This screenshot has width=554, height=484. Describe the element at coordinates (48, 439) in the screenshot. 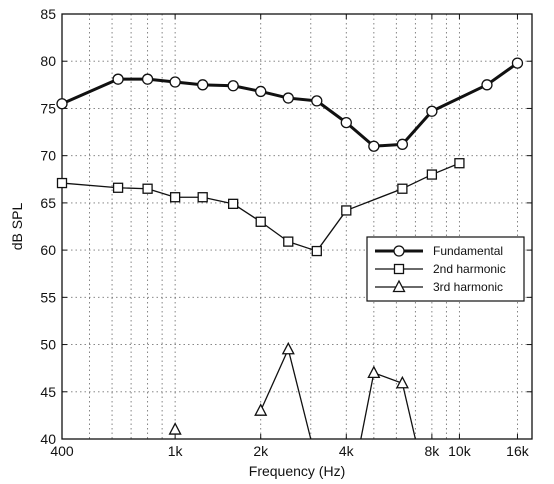

I see `y-tick-label-40: 40` at that location.